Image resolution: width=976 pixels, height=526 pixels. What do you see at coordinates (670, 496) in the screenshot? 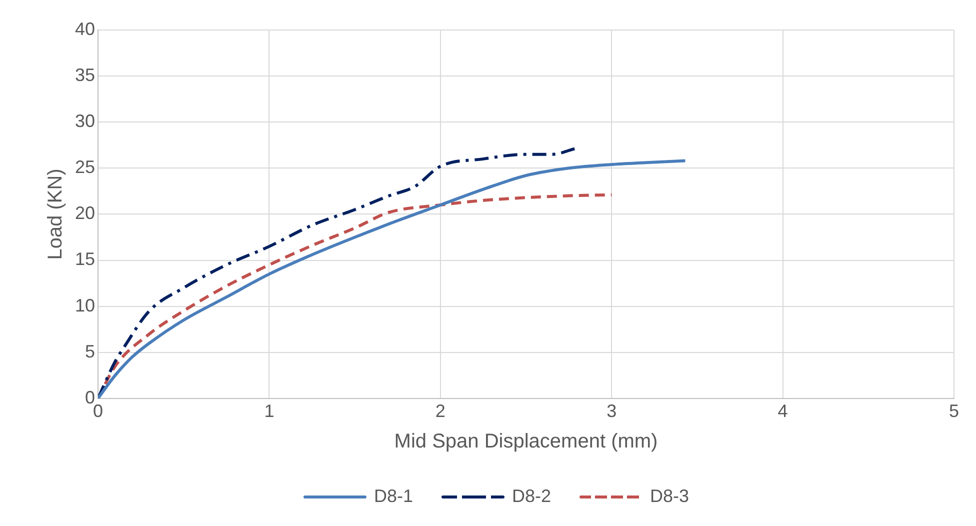
I see `legend-label: D8-3` at bounding box center [670, 496].